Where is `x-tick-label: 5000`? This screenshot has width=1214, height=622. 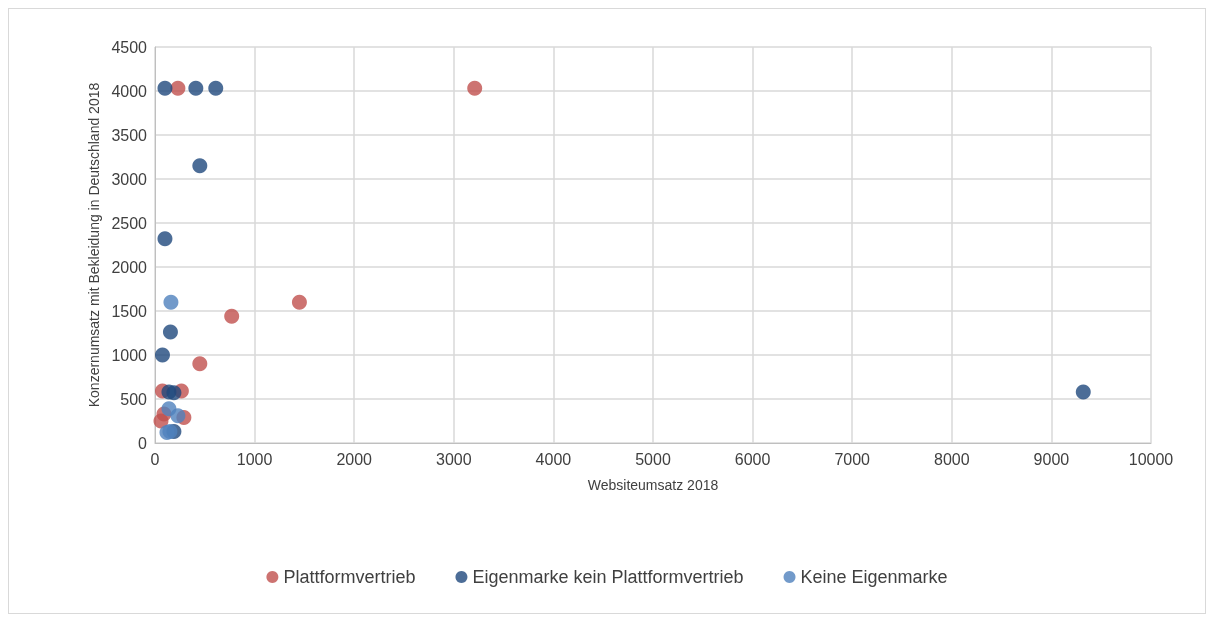 x-tick-label: 5000 is located at coordinates (653, 459).